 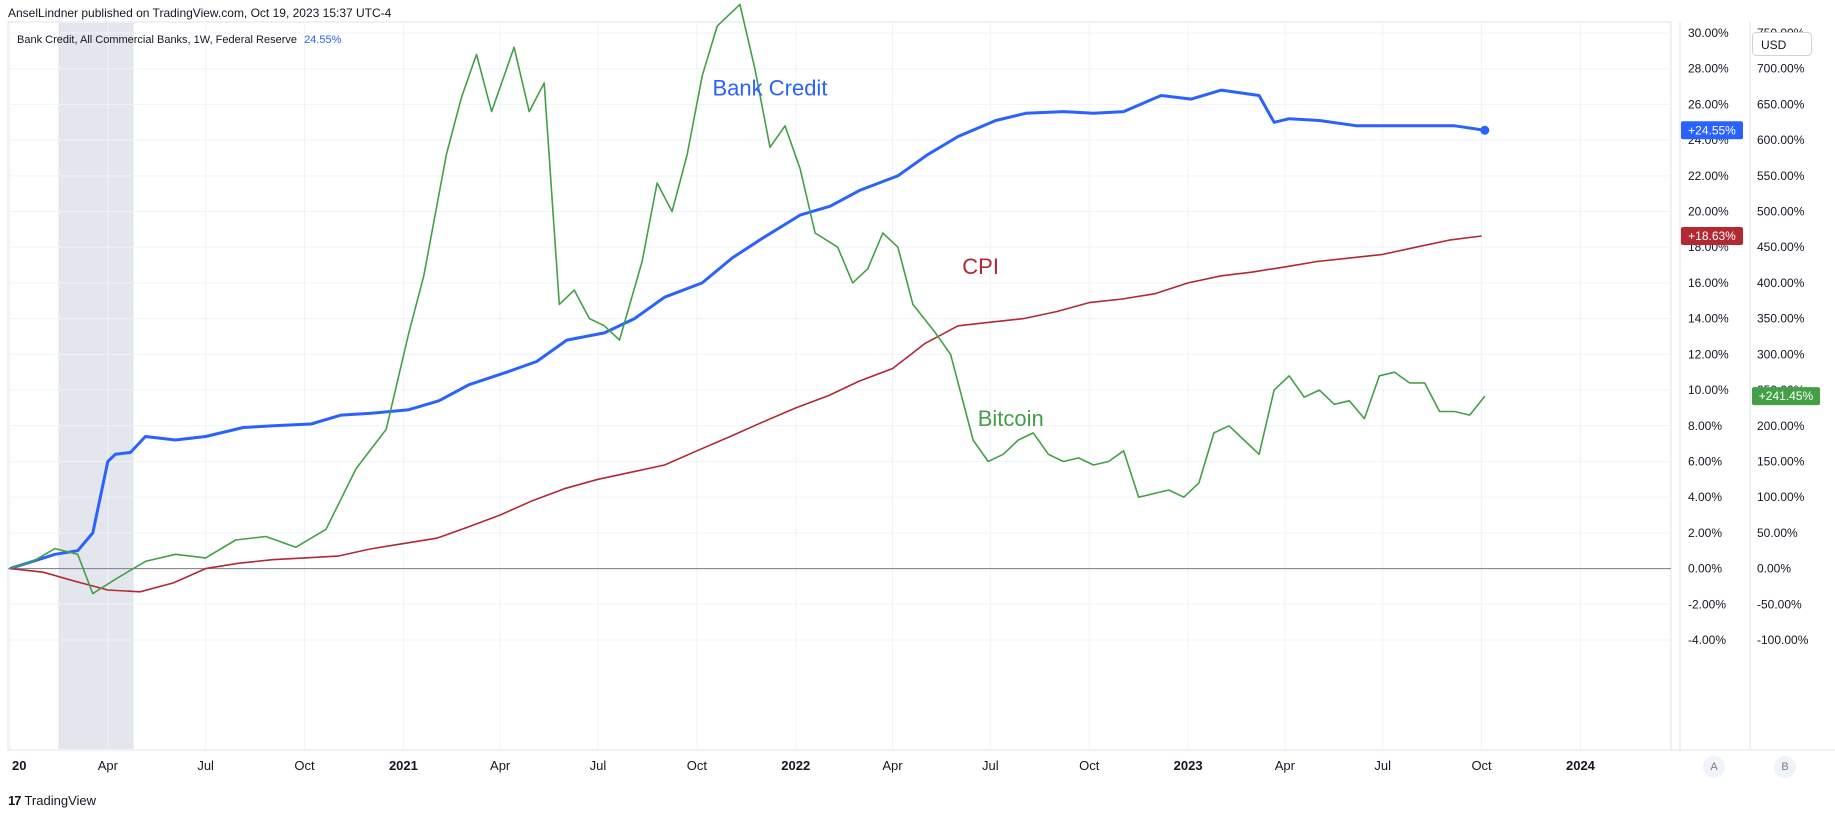 I want to click on left-axis-tick-label: 26.00%, so click(x=1708, y=104).